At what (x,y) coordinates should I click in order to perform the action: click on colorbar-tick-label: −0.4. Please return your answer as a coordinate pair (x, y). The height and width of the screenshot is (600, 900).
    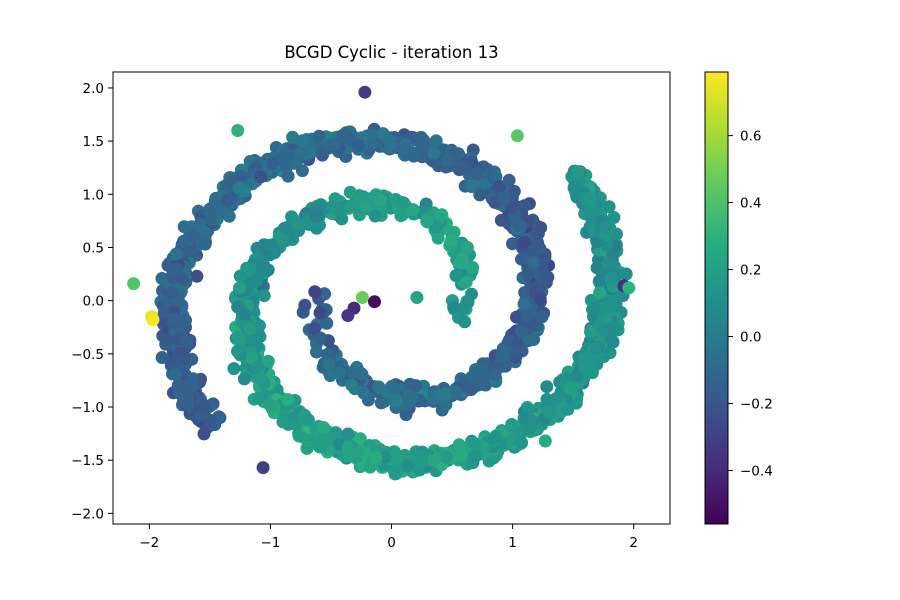
    Looking at the image, I should click on (756, 471).